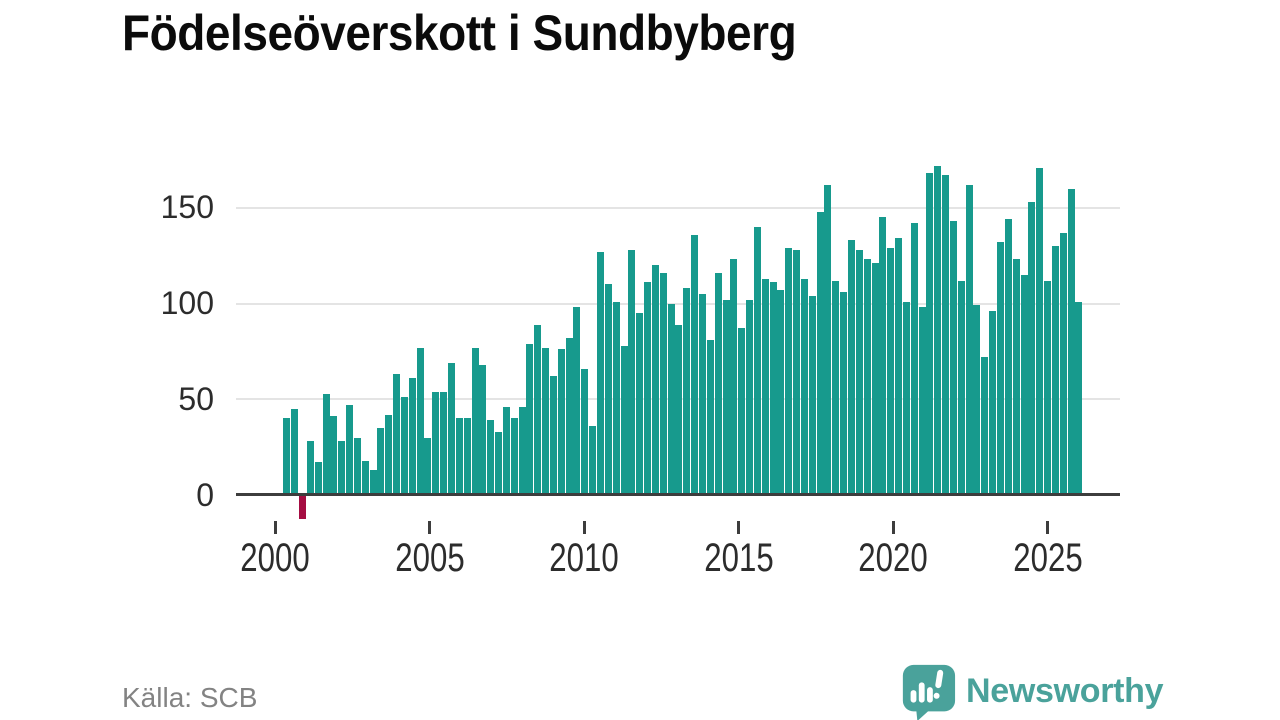 This screenshot has width=1280, height=720. What do you see at coordinates (196, 398) in the screenshot?
I see `y-axis-label-50: 50` at bounding box center [196, 398].